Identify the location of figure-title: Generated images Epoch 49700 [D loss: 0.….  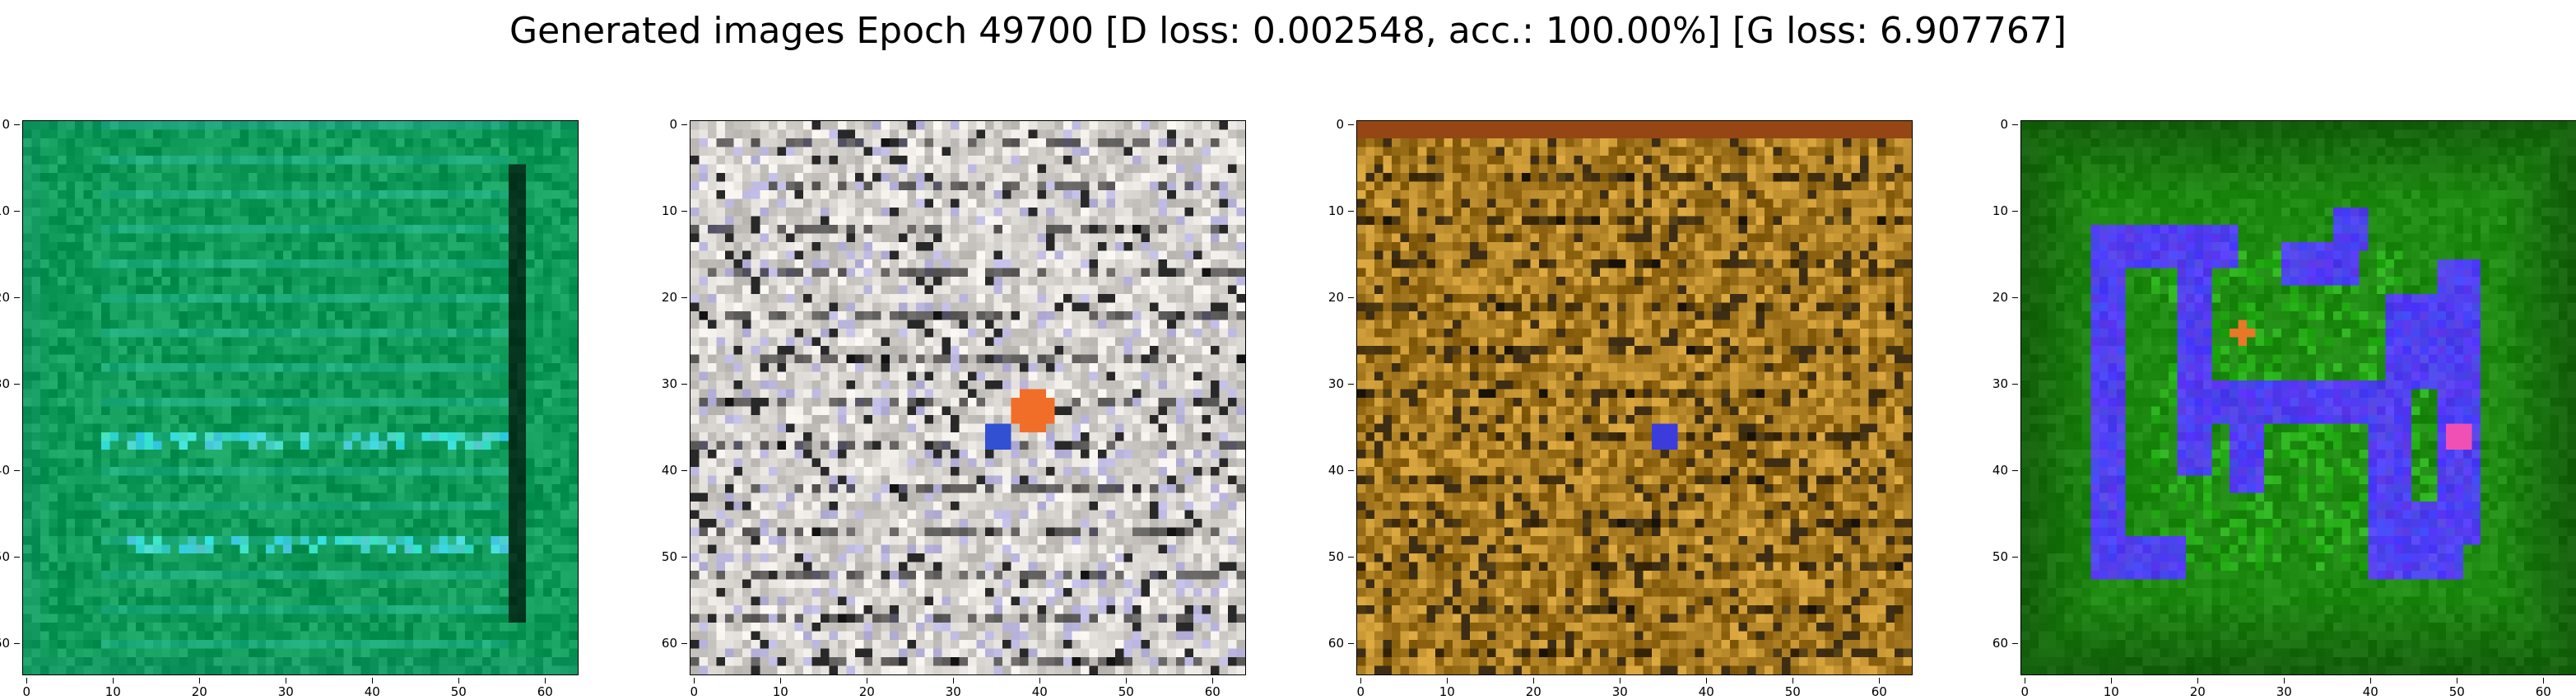
(1288, 31).